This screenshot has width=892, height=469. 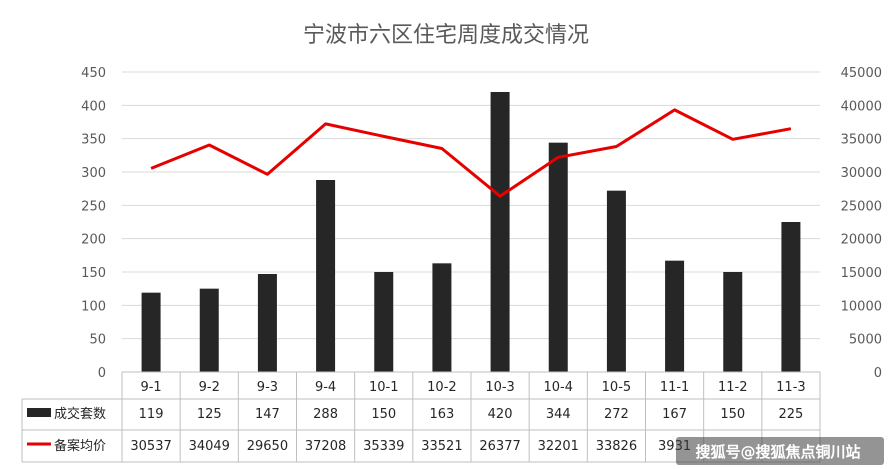 I want to click on category-label: 10-3, so click(x=500, y=387).